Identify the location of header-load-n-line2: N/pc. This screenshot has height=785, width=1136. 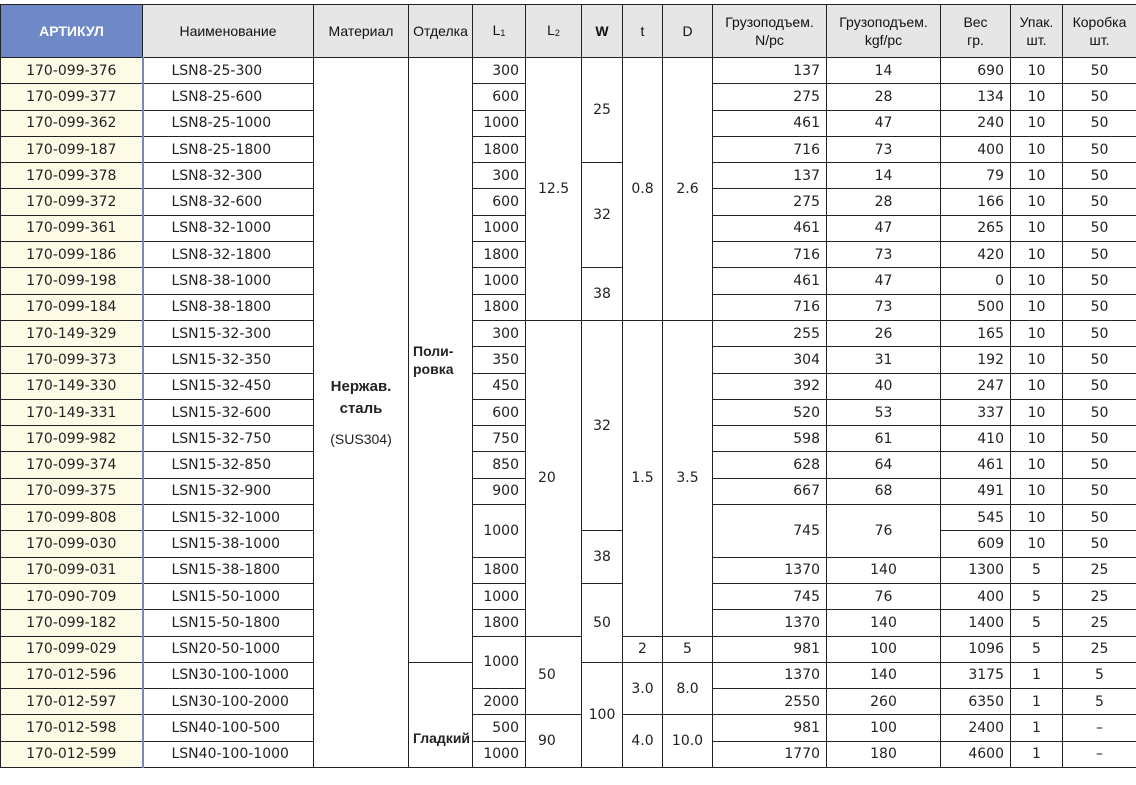
(769, 40).